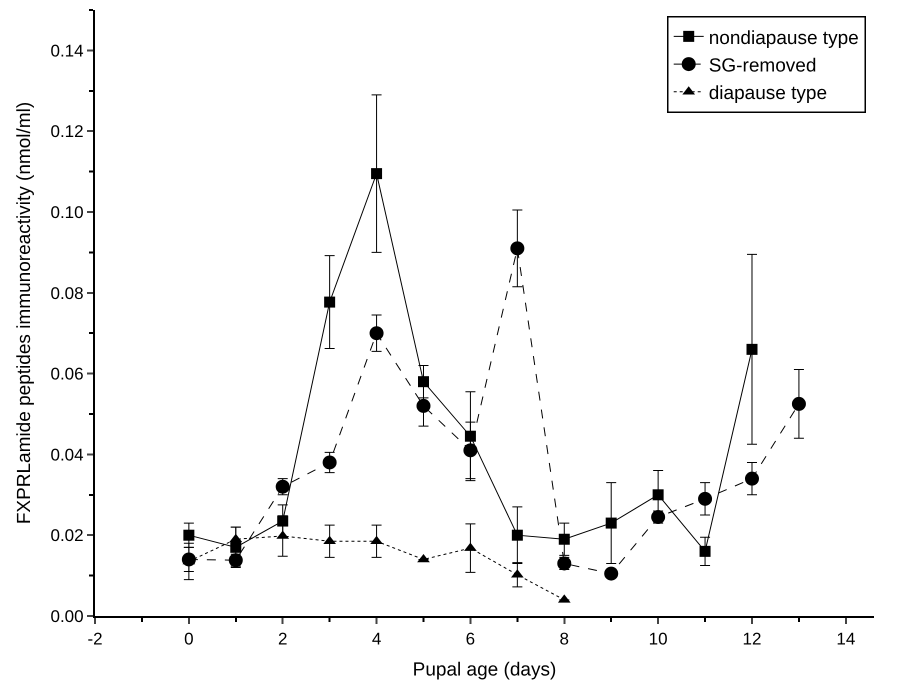 The height and width of the screenshot is (686, 904). Describe the element at coordinates (67, 374) in the screenshot. I see `y-tick-label: 0.06` at that location.